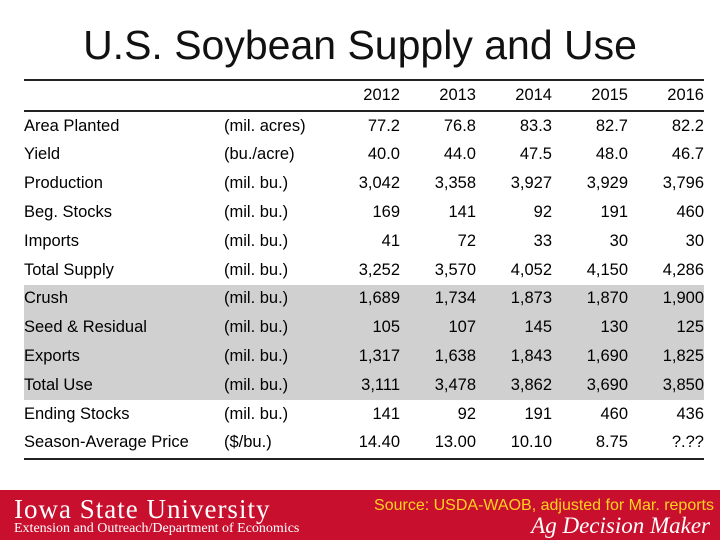 The image size is (720, 540). What do you see at coordinates (683, 269) in the screenshot?
I see `row-value: 4,286` at bounding box center [683, 269].